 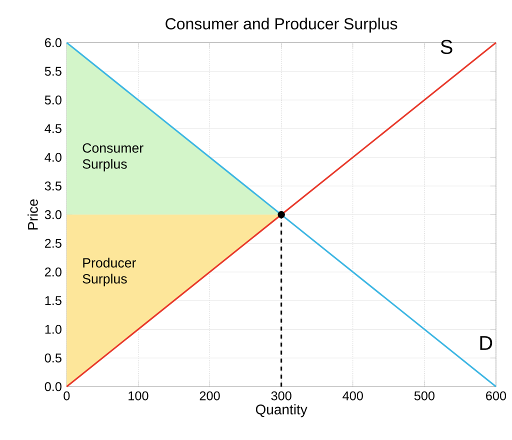 I want to click on series-label: Producer Surplus, so click(x=109, y=272).